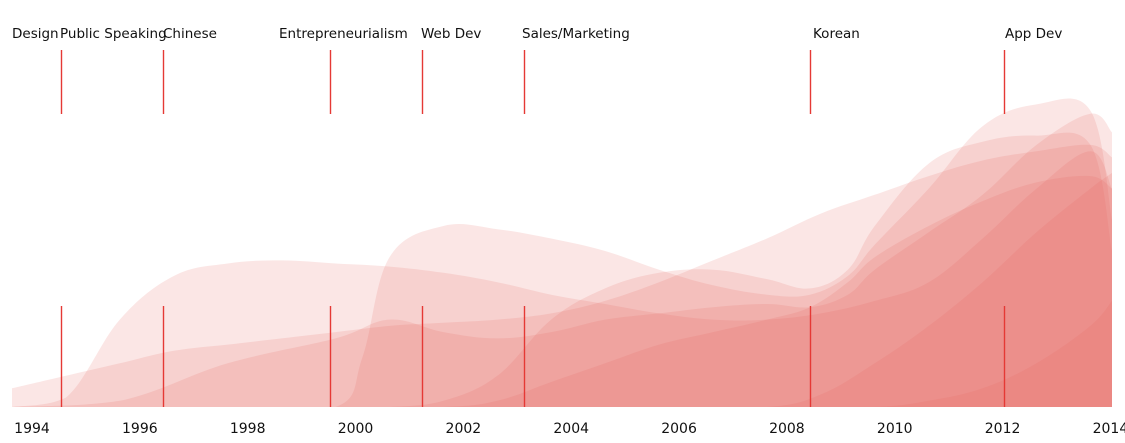  What do you see at coordinates (1033, 34) in the screenshot?
I see `milestone-label: App Dev` at bounding box center [1033, 34].